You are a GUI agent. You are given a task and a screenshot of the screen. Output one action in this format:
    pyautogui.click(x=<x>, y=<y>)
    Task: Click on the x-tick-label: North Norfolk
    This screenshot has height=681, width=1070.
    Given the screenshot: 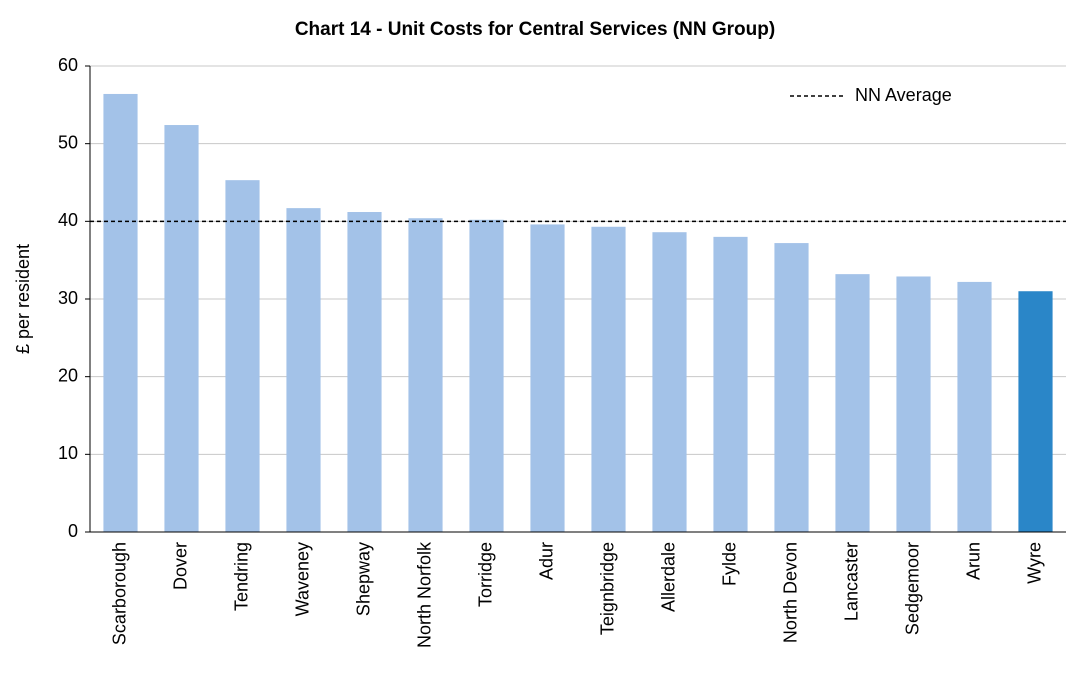 What is the action you would take?
    pyautogui.click(x=424, y=594)
    